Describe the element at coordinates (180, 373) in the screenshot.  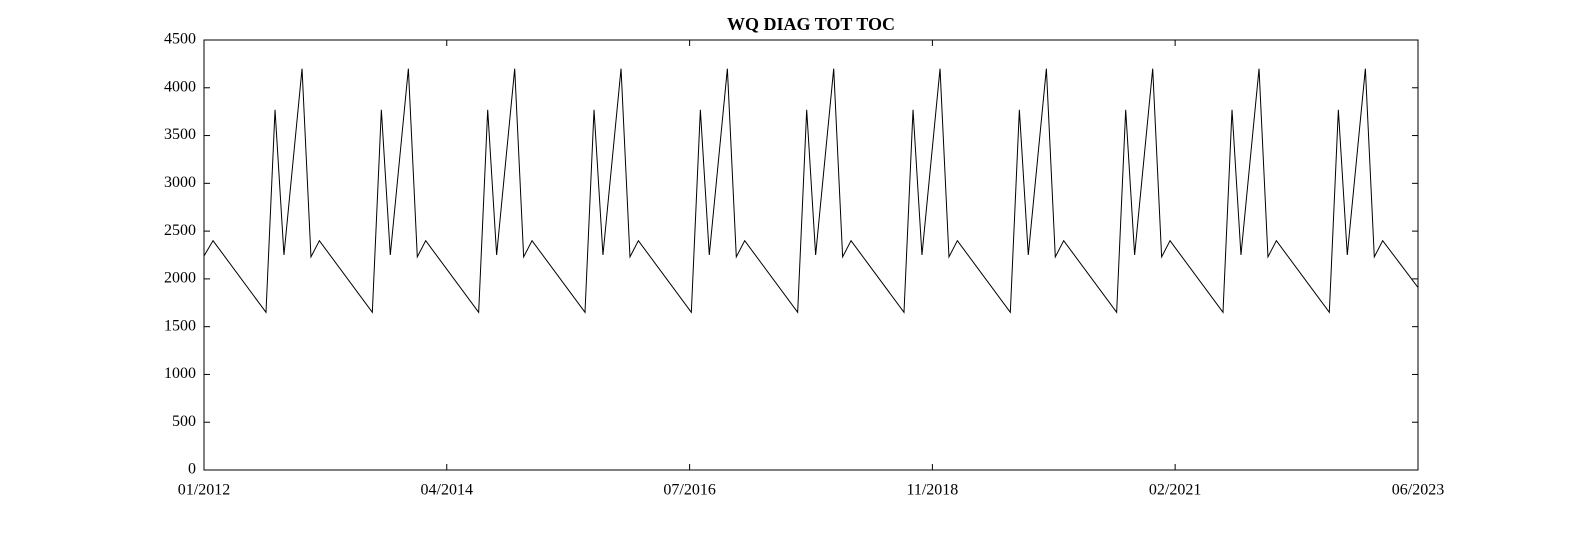
I see `y-tick-label: 1000` at that location.